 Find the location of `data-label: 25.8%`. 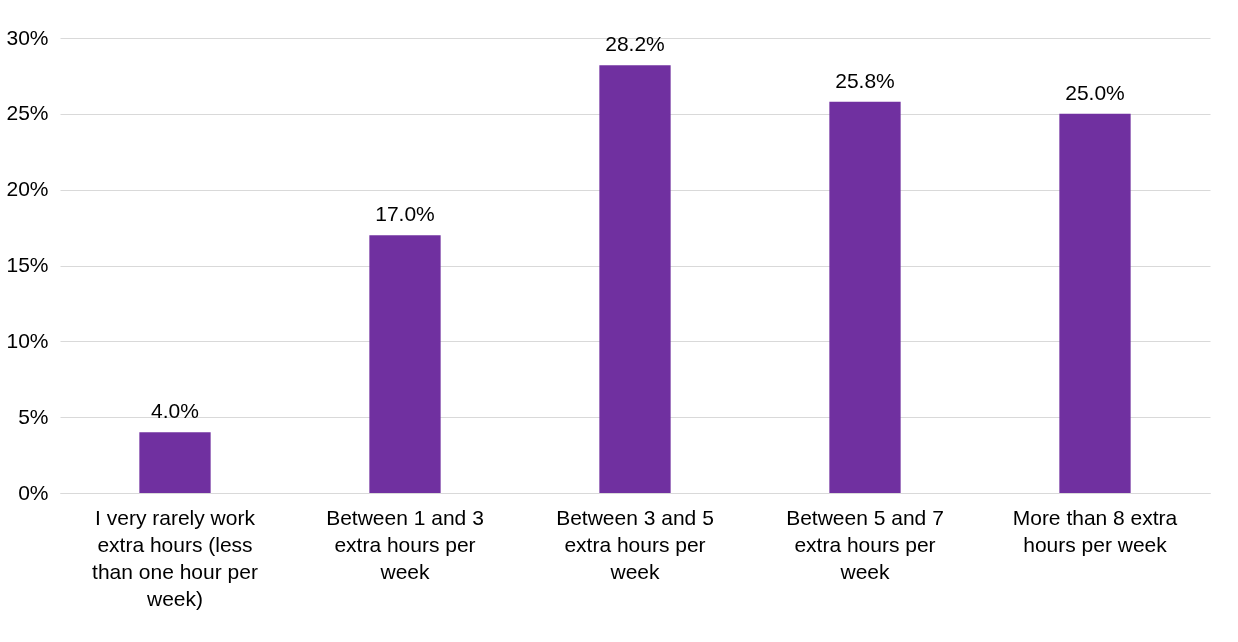

data-label: 25.8% is located at coordinates (865, 80).